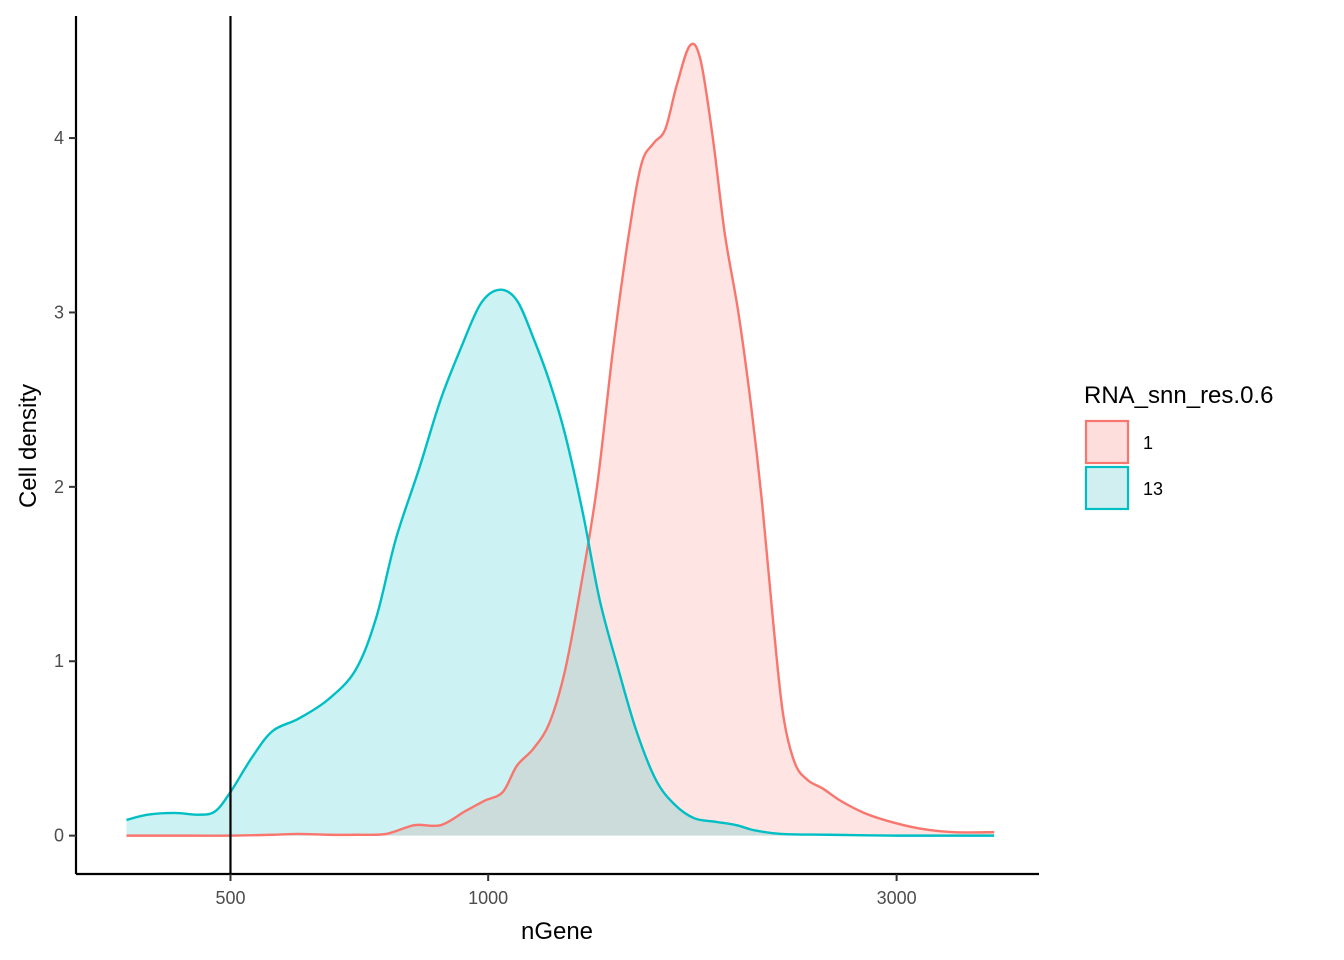 The height and width of the screenshot is (960, 1344). I want to click on x-axis-title: nGene, so click(557, 931).